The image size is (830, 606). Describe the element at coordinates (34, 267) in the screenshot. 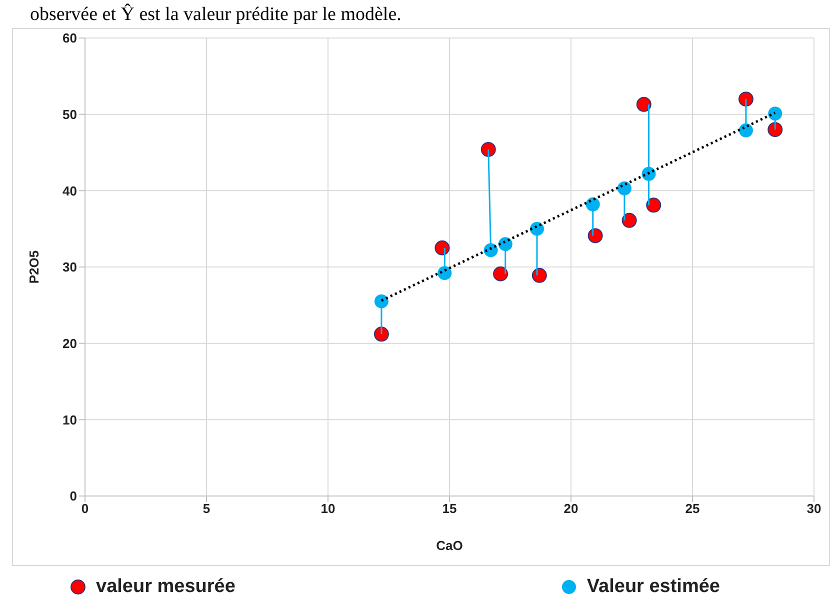

I see `y-axis-title: P2O5` at that location.